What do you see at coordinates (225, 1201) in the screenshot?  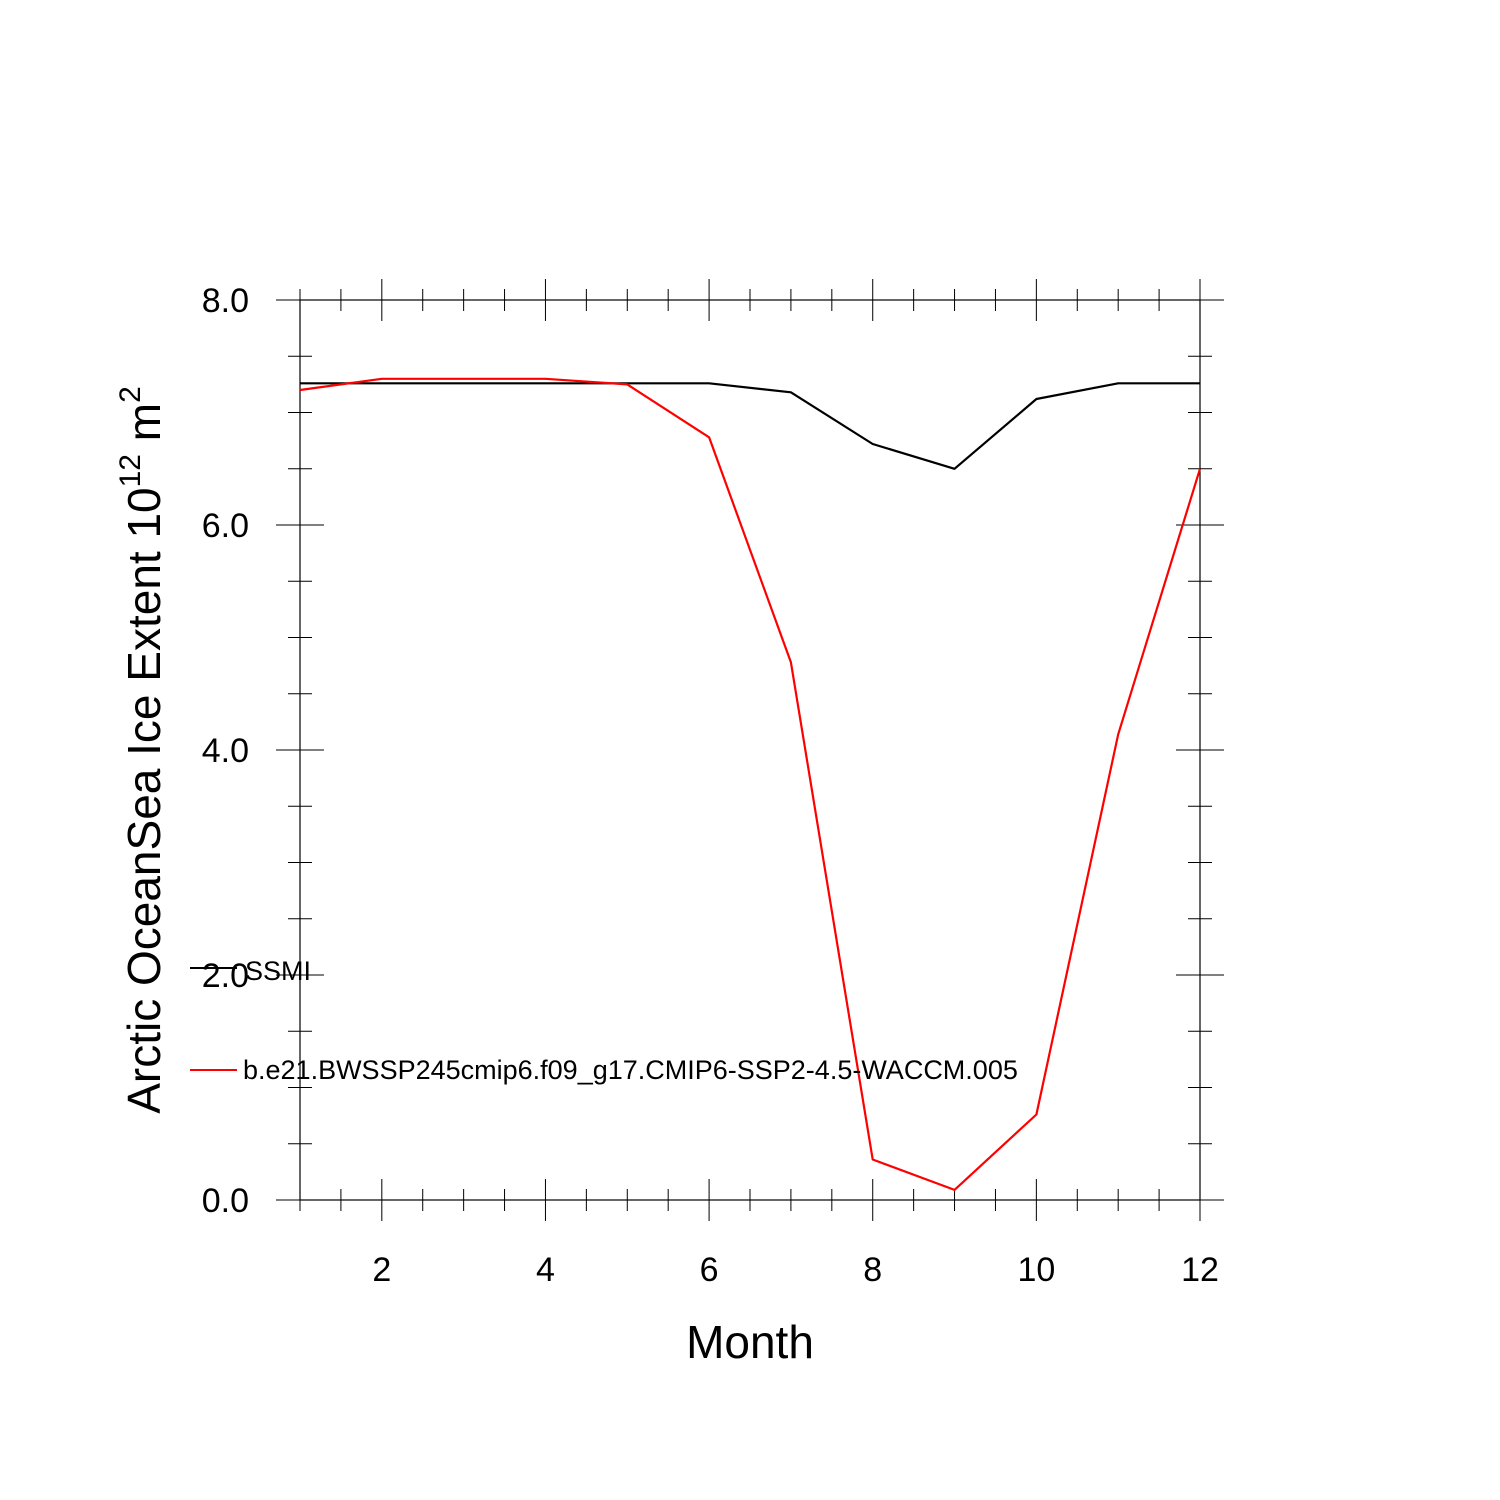 I see `y-tick-label: 0.0` at bounding box center [225, 1201].